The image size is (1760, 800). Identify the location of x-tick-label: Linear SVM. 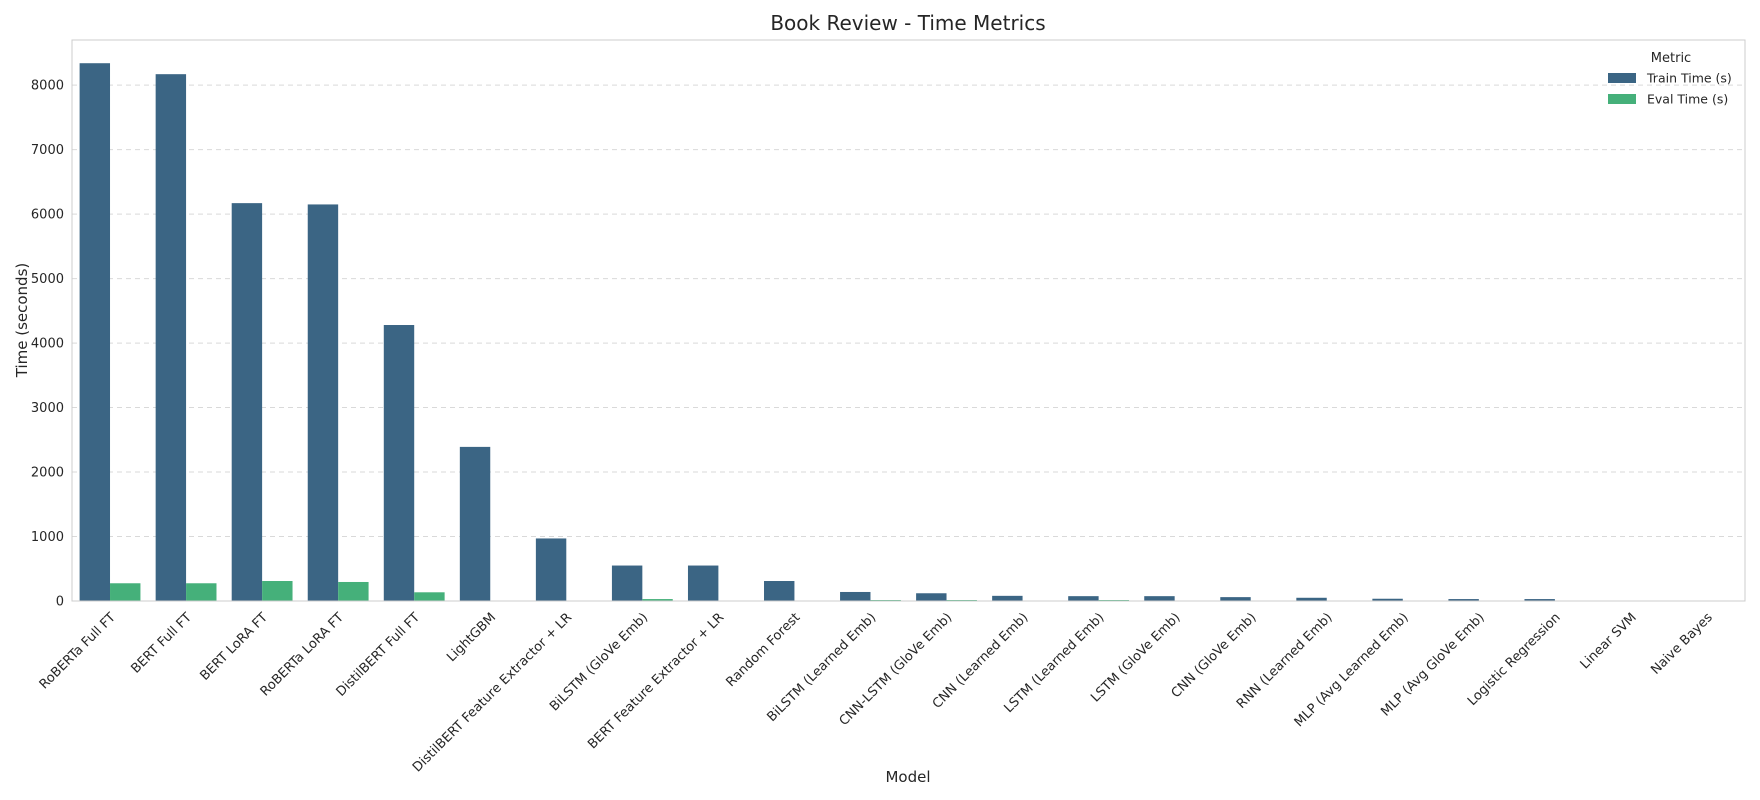
(1609, 641).